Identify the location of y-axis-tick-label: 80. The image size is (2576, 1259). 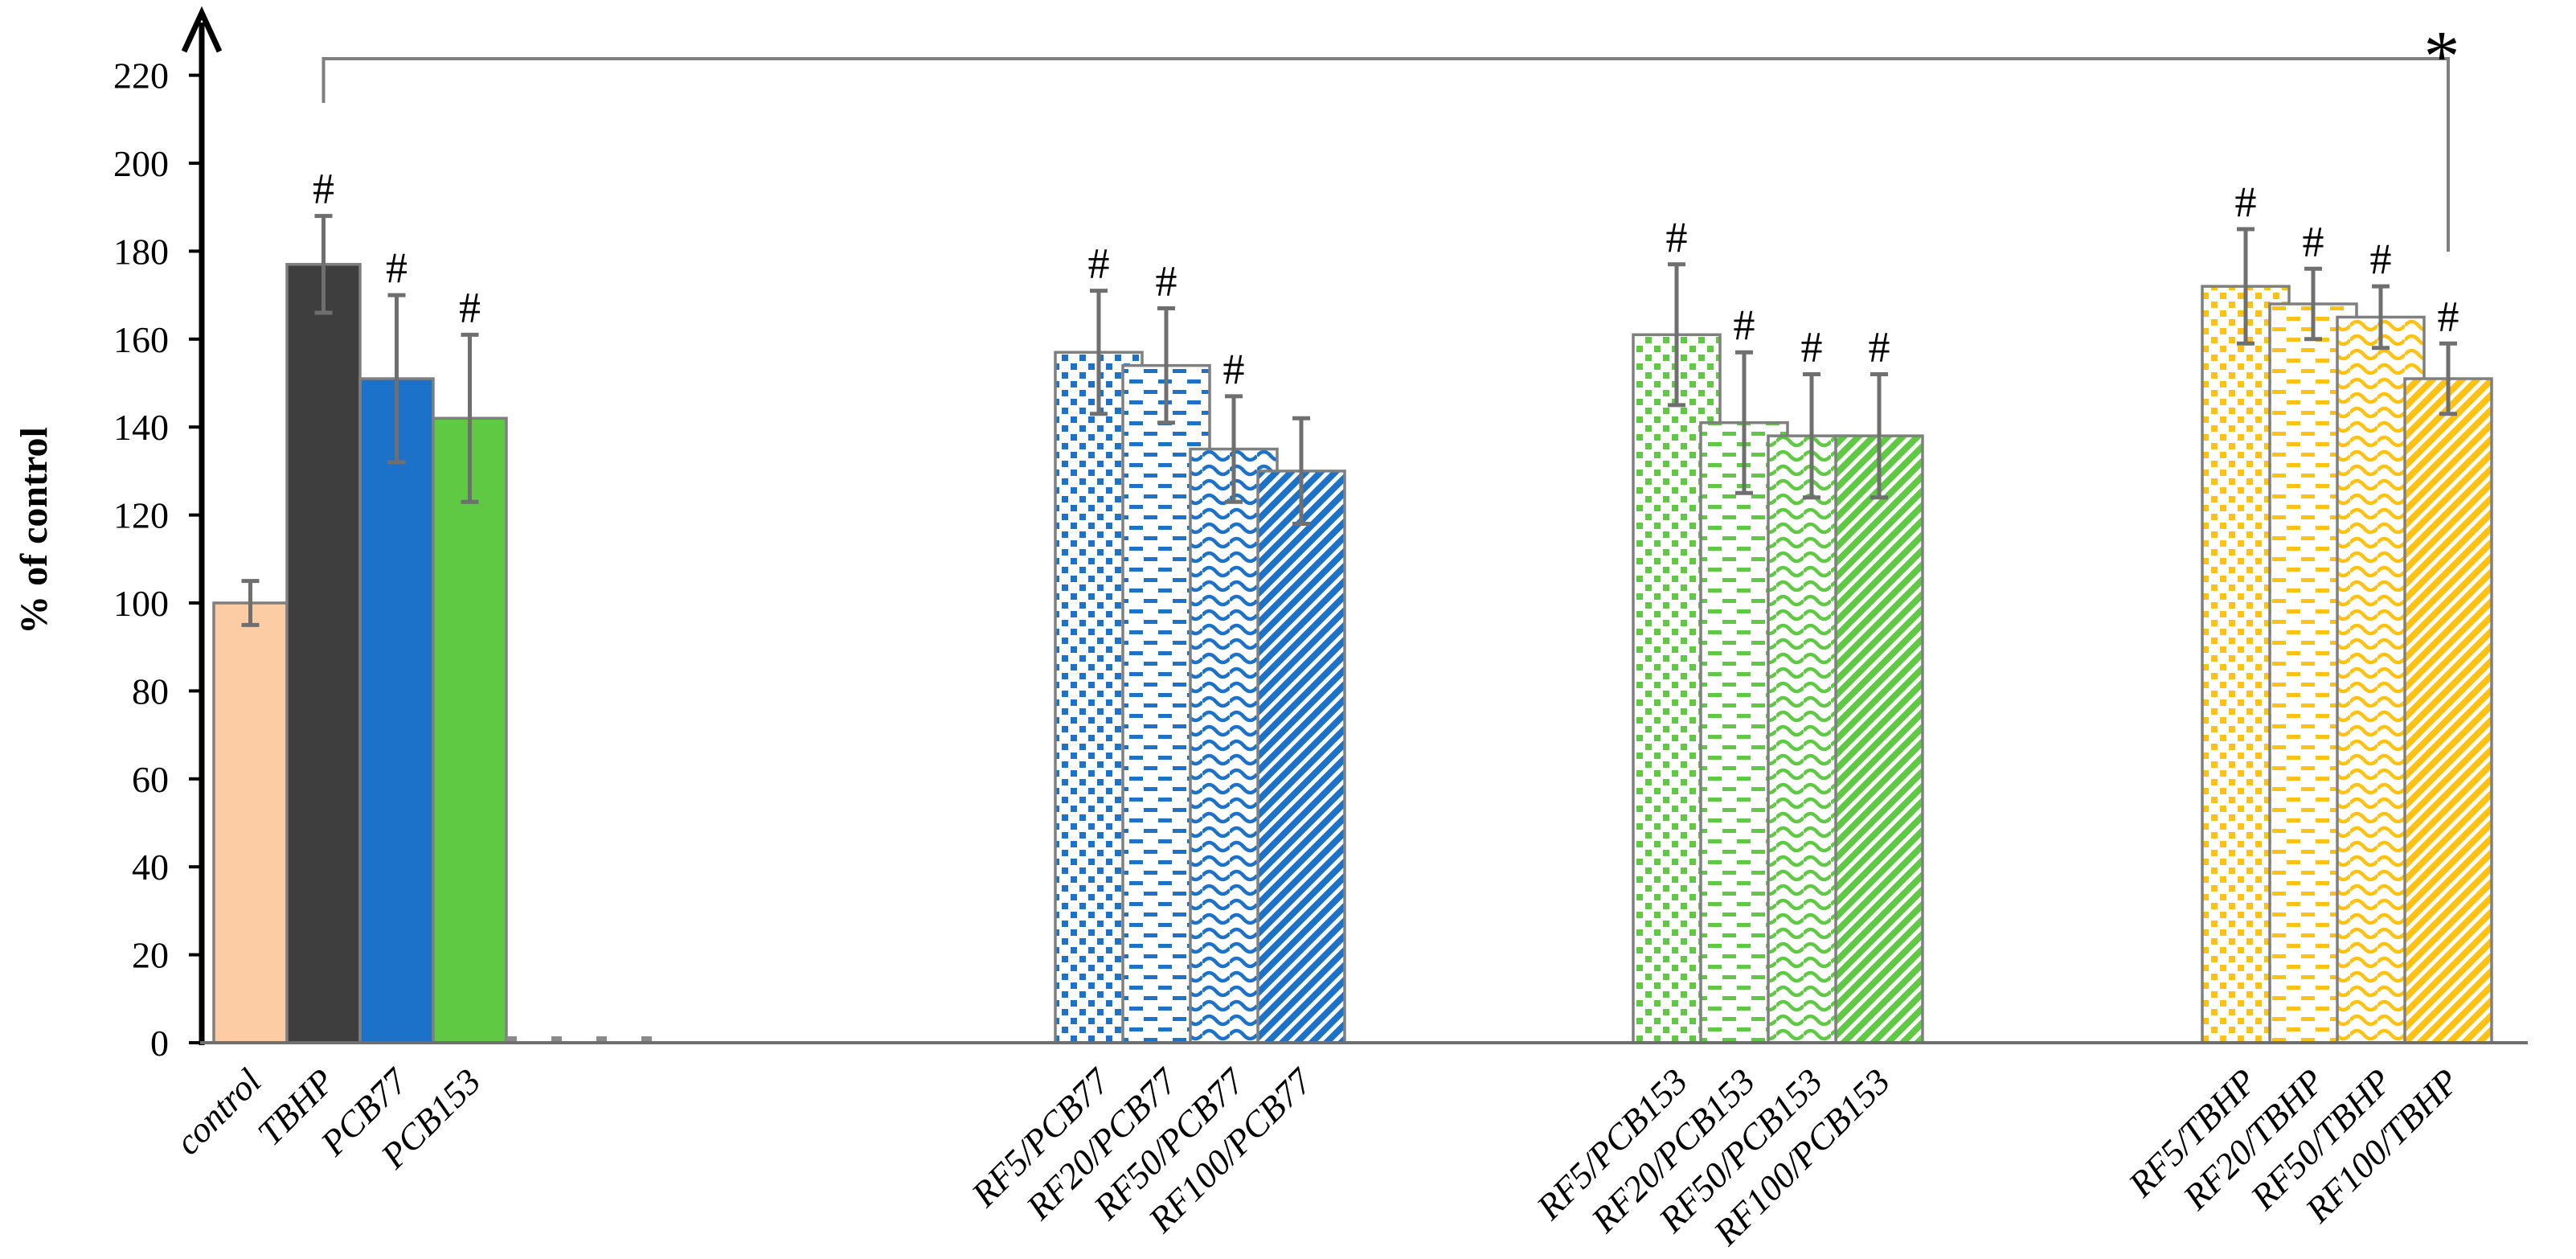
(150, 691).